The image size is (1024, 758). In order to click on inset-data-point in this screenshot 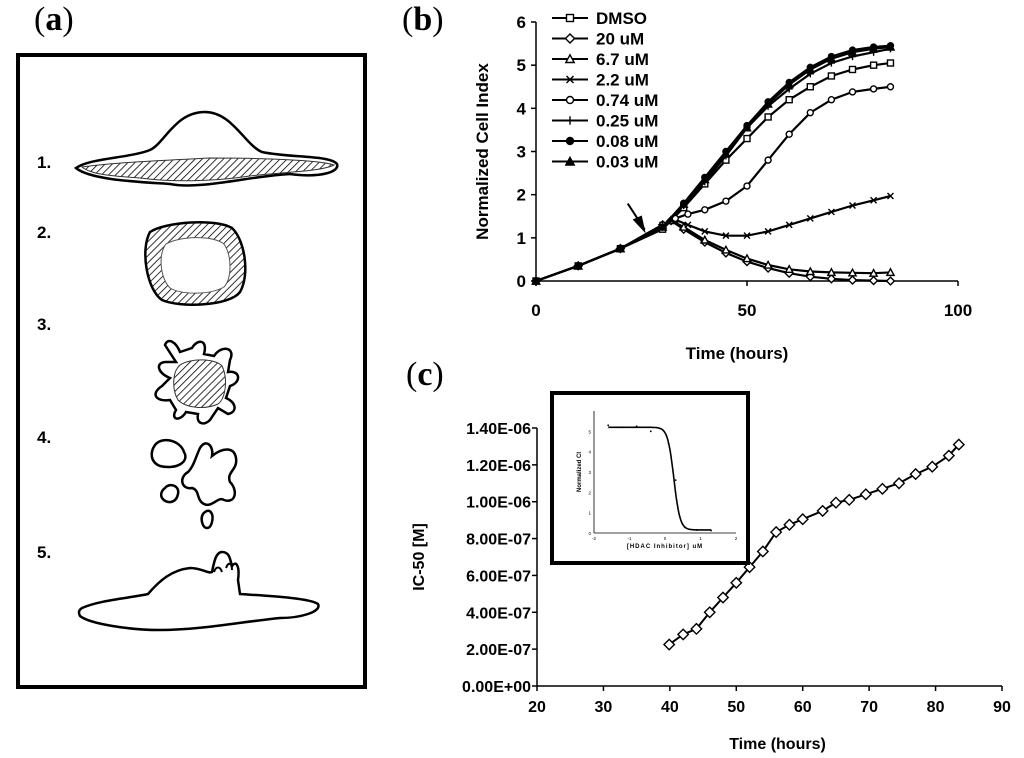, I will do `click(650, 431)`.